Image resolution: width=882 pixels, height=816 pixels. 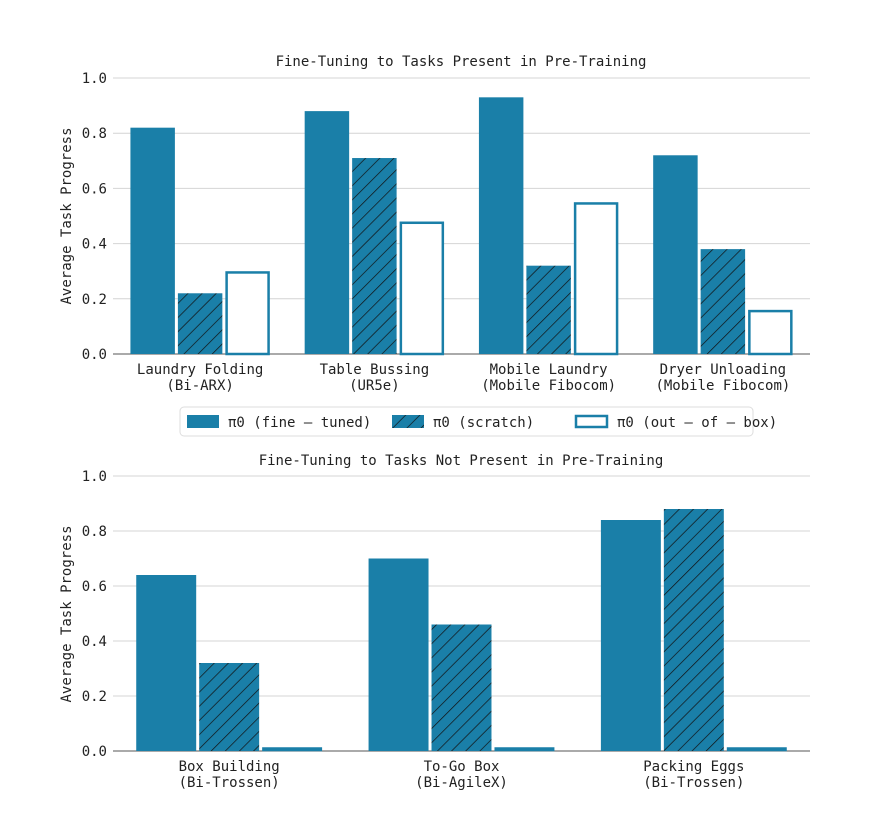 What do you see at coordinates (199, 386) in the screenshot?
I see `x-category-sublabel: (Bi-ARX)` at bounding box center [199, 386].